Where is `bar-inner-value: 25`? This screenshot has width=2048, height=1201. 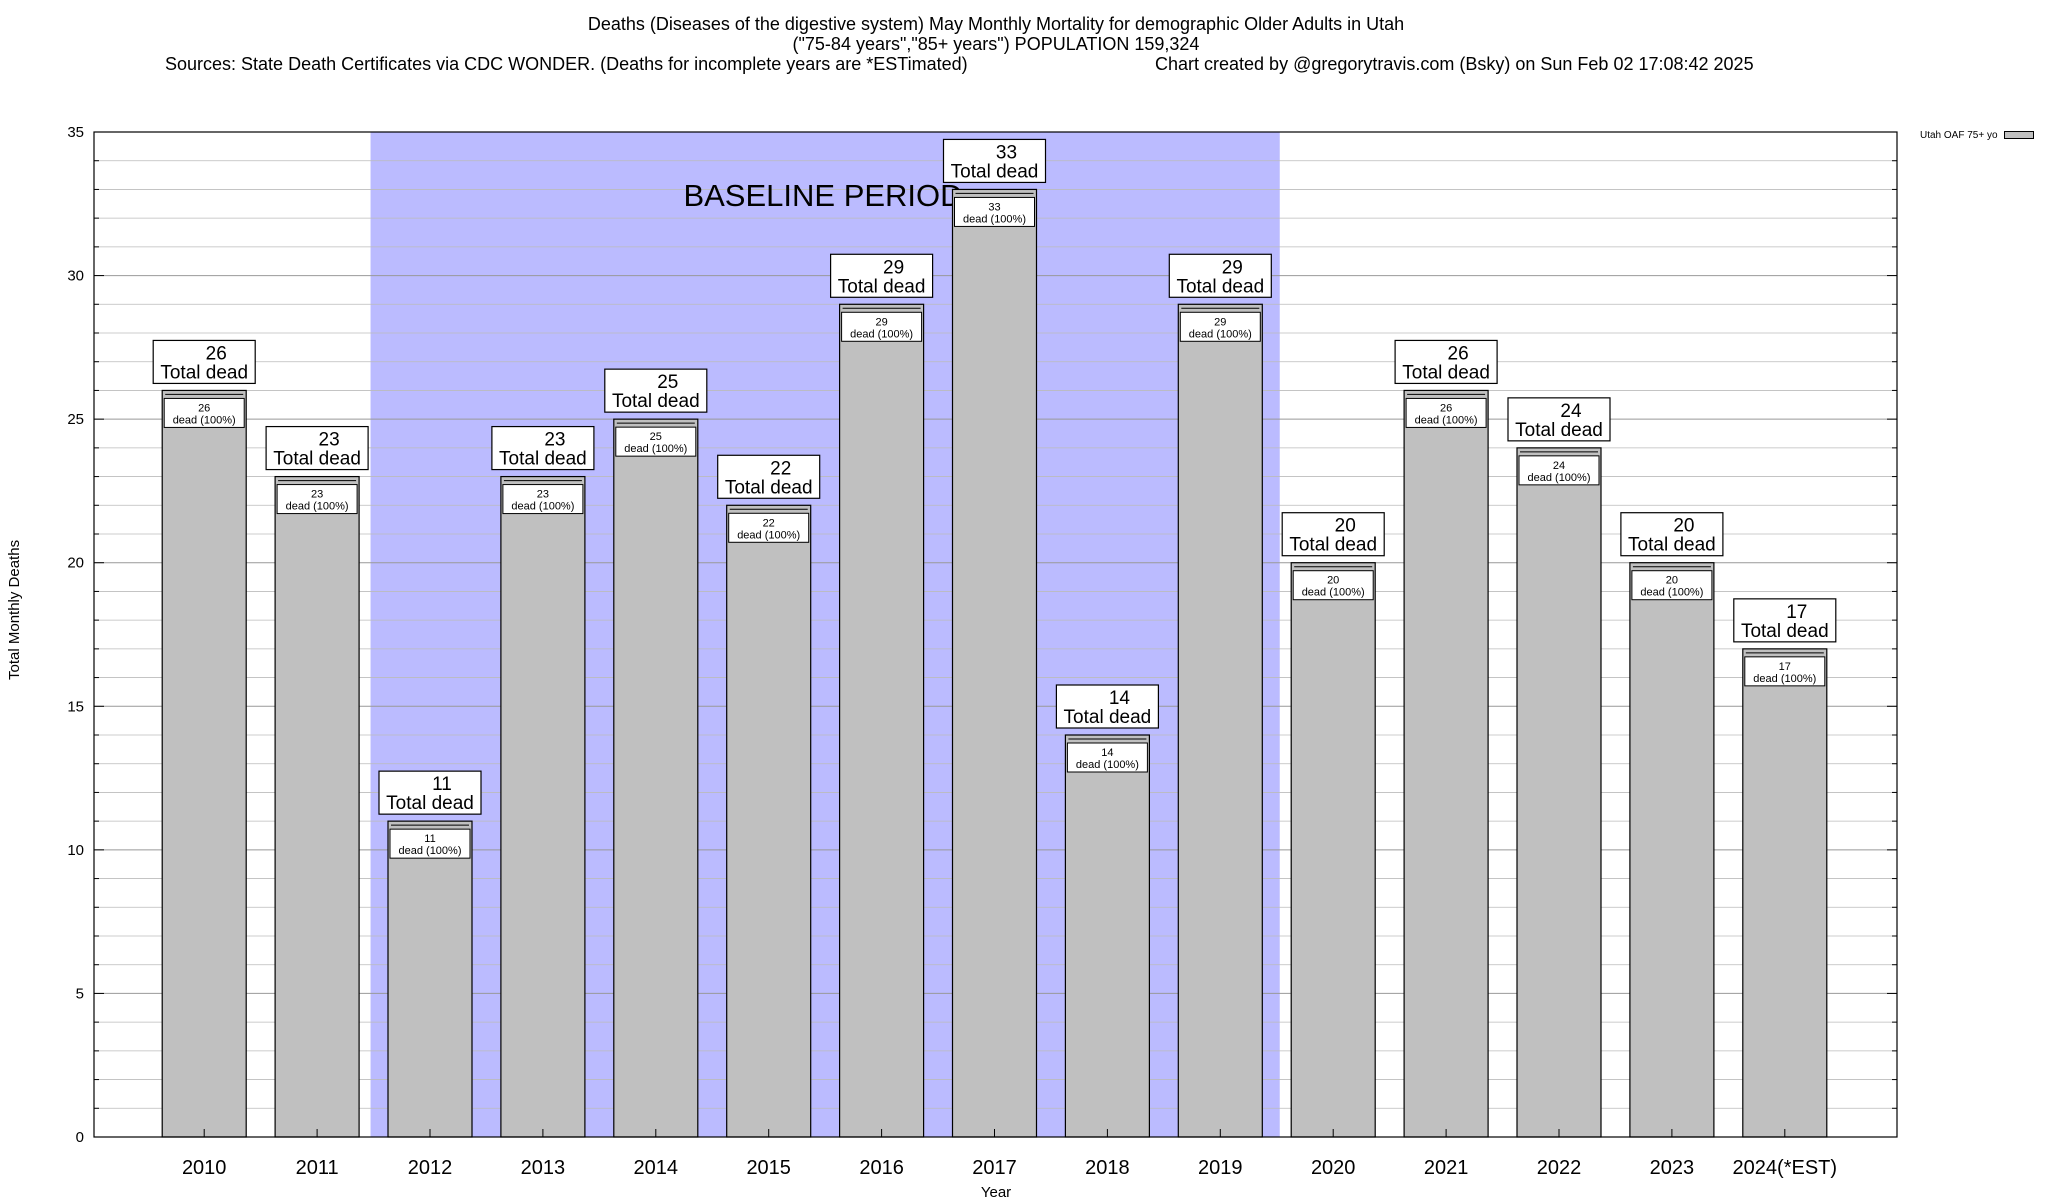
bar-inner-value: 25 is located at coordinates (656, 437).